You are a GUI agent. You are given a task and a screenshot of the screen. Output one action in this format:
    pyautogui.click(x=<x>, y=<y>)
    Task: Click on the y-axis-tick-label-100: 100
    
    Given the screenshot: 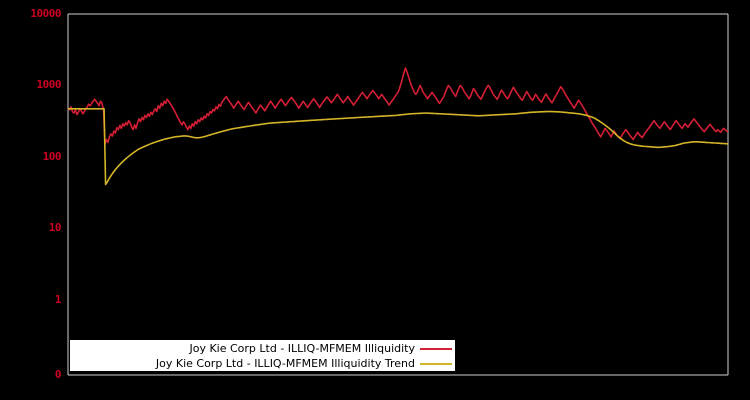 What is the action you would take?
    pyautogui.click(x=52, y=156)
    